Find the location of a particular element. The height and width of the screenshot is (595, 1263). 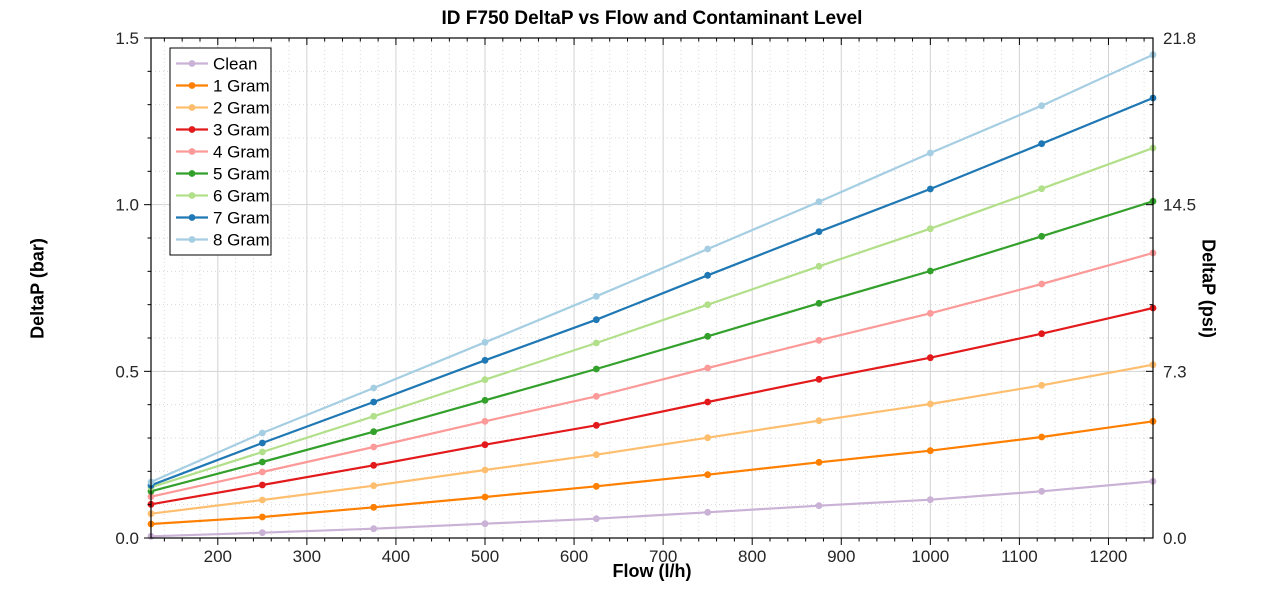

series-clean is located at coordinates (652, 508).